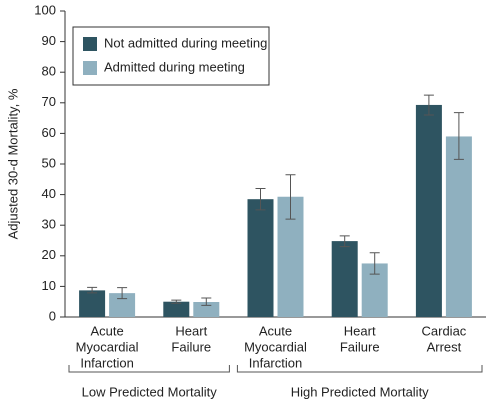 The width and height of the screenshot is (500, 404). What do you see at coordinates (52, 315) in the screenshot?
I see `y-tick-label: 0` at bounding box center [52, 315].